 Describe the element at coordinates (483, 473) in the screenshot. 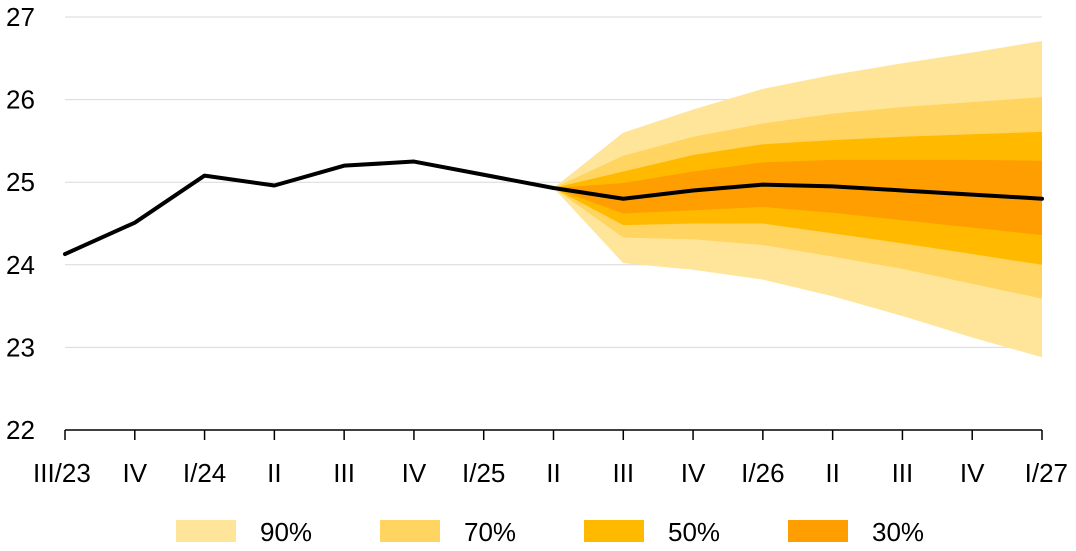

I see `x-tick-label: I/25` at that location.